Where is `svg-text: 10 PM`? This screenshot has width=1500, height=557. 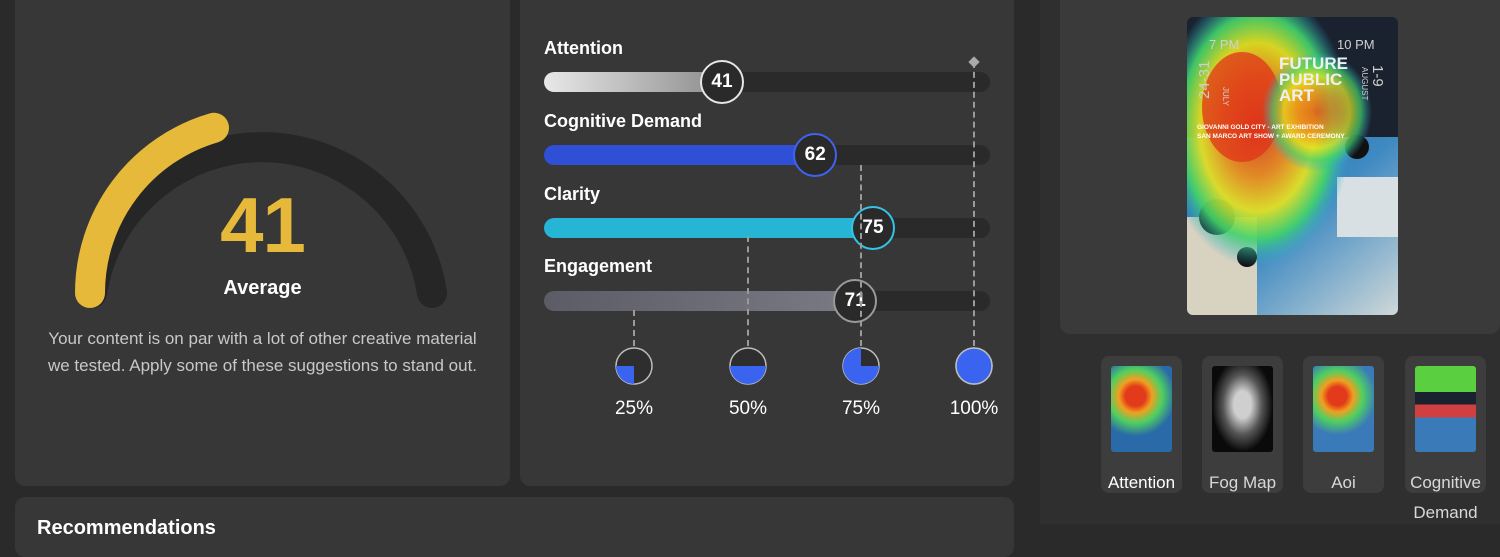
svg-text: 10 PM is located at coordinates (1356, 44).